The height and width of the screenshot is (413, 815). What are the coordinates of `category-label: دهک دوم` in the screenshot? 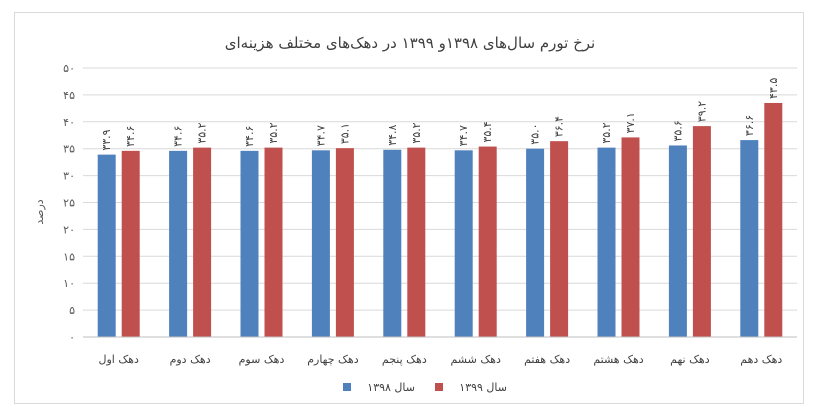 It's located at (190, 359).